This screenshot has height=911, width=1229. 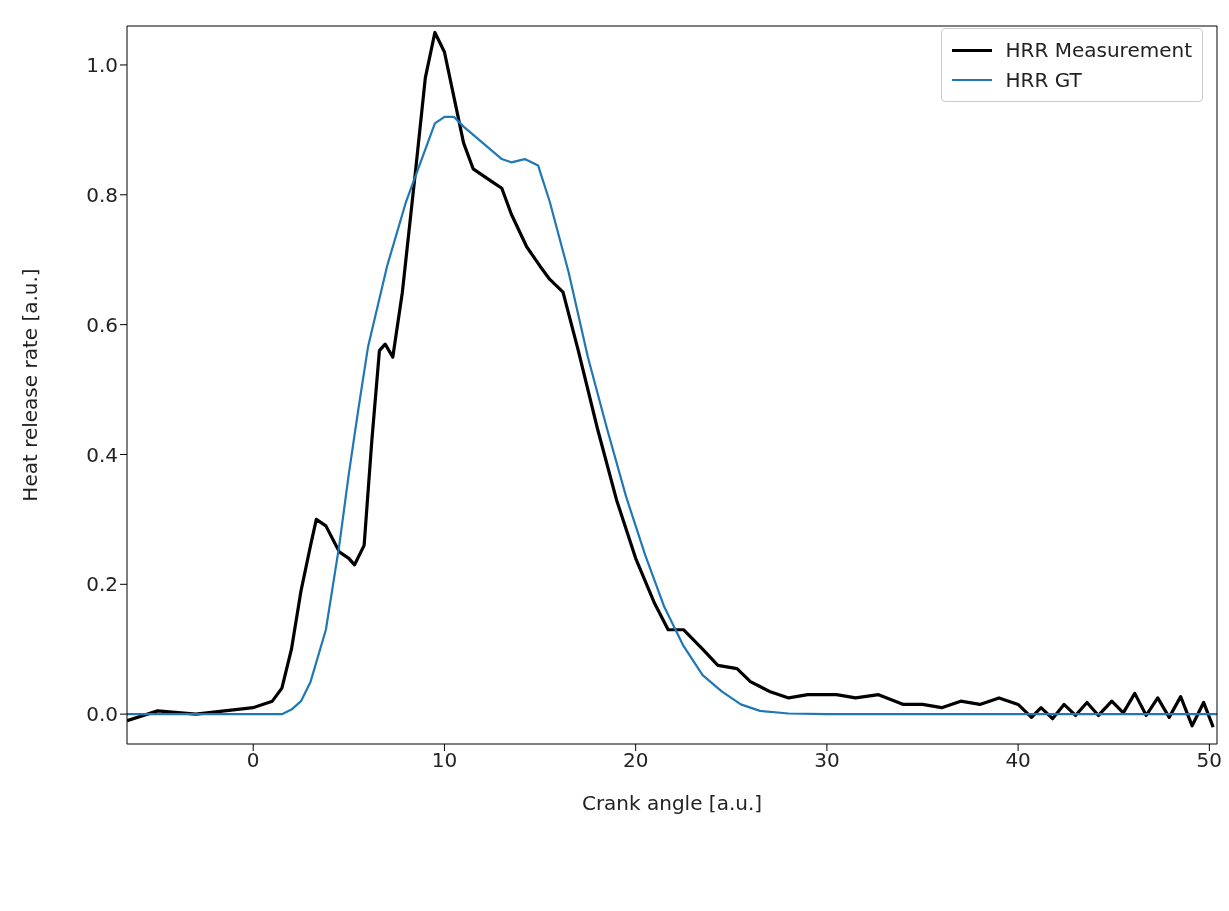 What do you see at coordinates (1043, 80) in the screenshot?
I see `legend-label: HRR GT` at bounding box center [1043, 80].